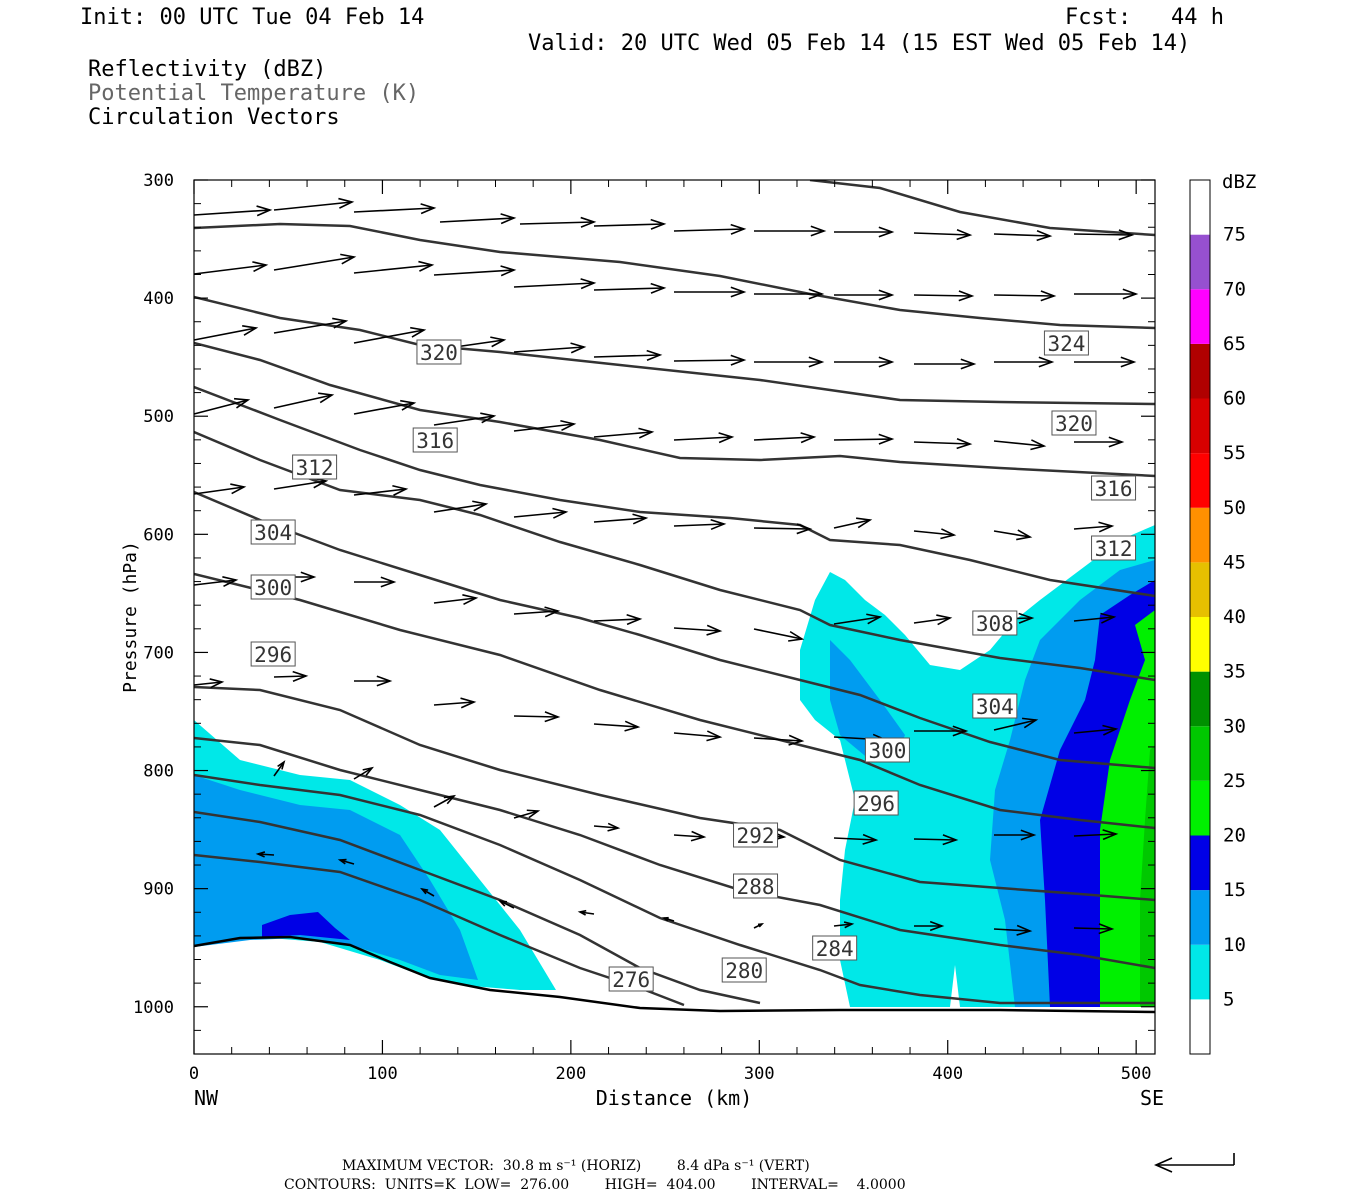 The image size is (1350, 1200). Describe the element at coordinates (1066, 344) in the screenshot. I see `contour-label: 324` at that location.